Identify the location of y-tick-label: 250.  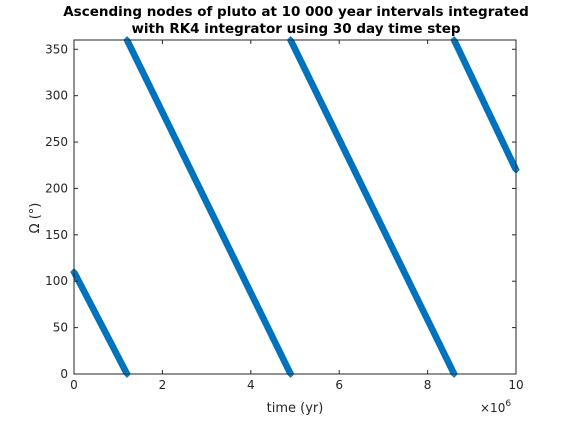
(56, 142).